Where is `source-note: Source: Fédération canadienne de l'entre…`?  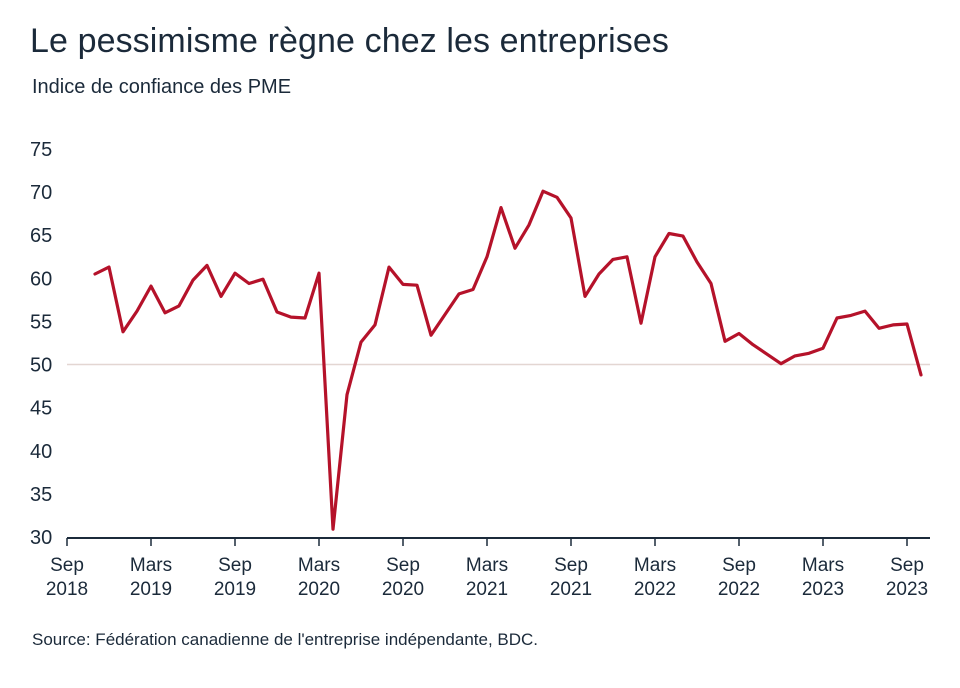 source-note: Source: Fédération canadienne de l'entre… is located at coordinates (285, 639).